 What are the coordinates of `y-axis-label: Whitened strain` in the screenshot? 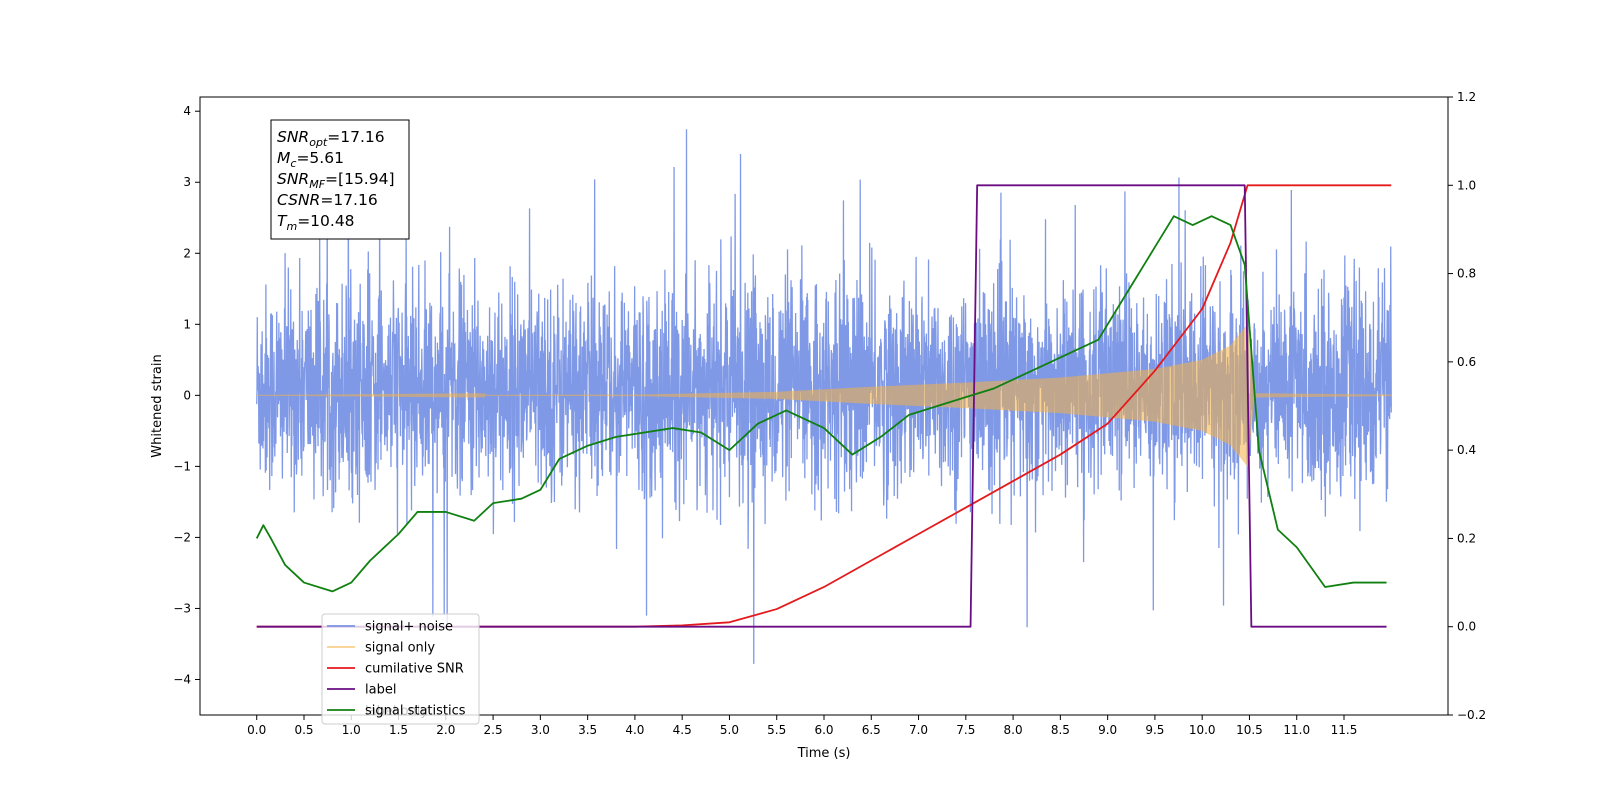 It's located at (157, 405).